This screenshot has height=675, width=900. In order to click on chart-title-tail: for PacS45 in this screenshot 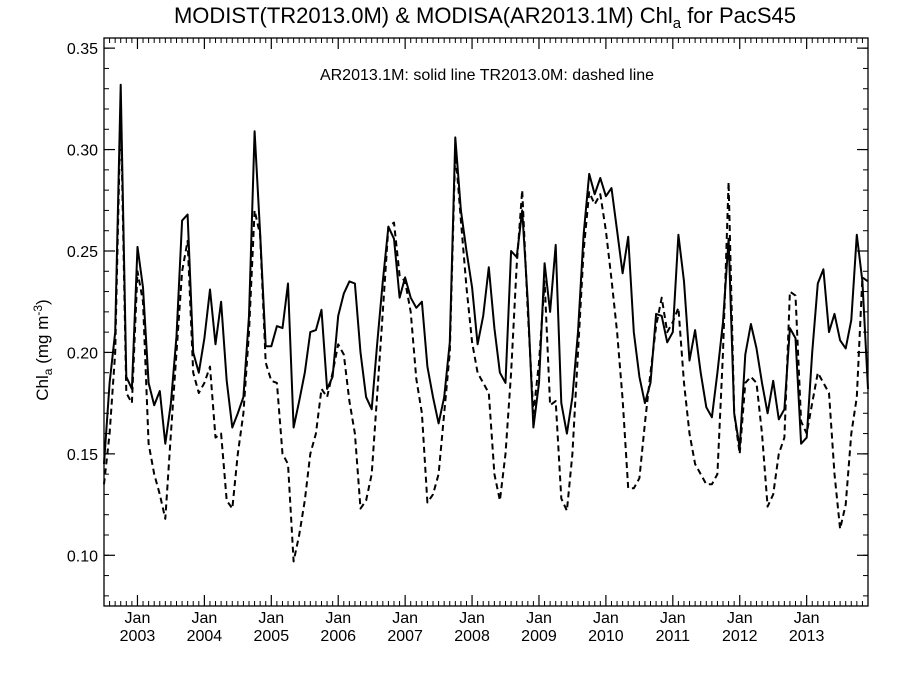, I will do `click(738, 15)`.